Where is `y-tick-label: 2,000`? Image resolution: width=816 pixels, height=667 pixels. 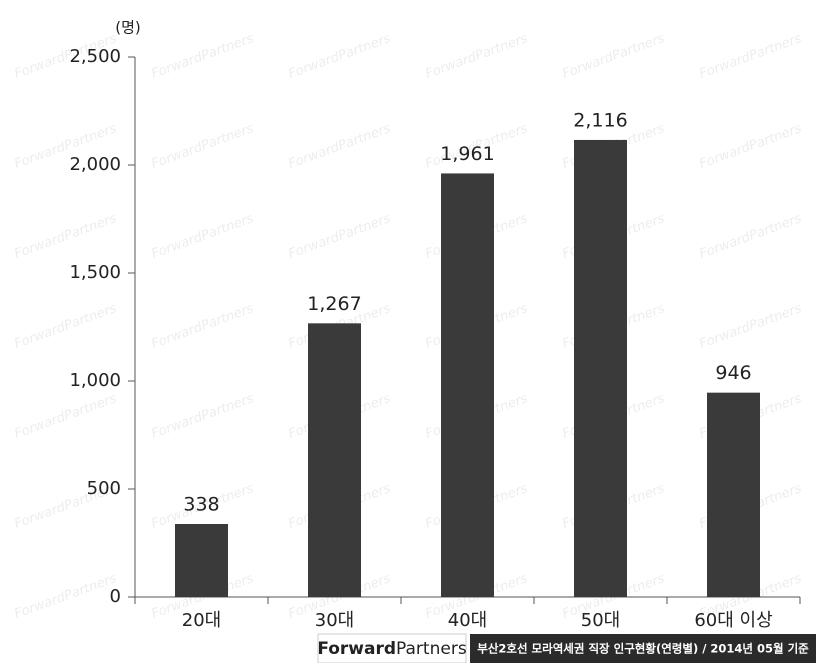 y-tick-label: 2,000 is located at coordinates (95, 164).